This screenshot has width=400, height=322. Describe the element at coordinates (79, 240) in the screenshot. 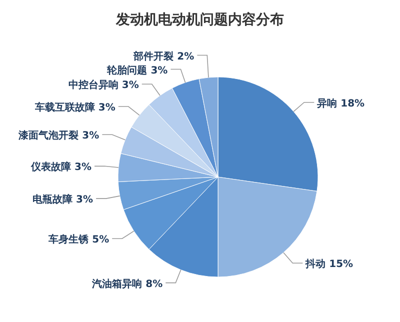

I see `slice-label: 车身生锈 5%` at that location.